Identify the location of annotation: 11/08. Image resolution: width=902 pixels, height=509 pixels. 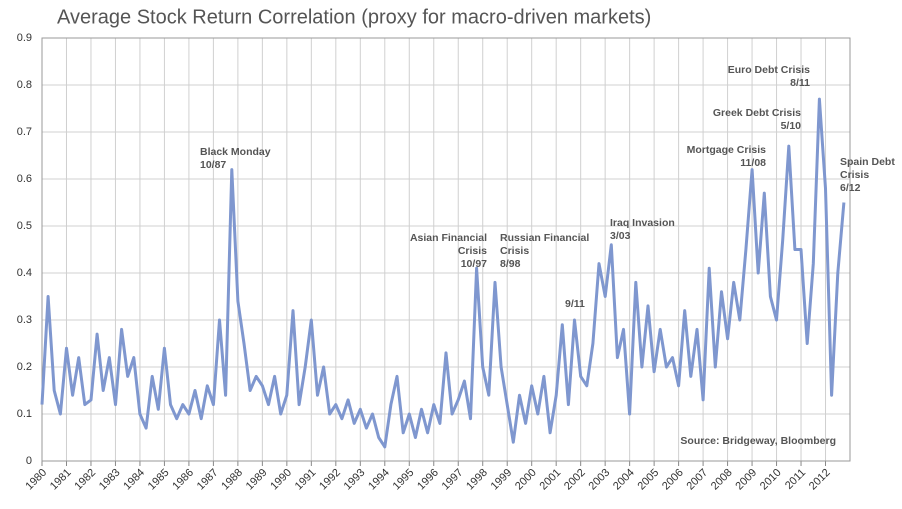
(753, 163).